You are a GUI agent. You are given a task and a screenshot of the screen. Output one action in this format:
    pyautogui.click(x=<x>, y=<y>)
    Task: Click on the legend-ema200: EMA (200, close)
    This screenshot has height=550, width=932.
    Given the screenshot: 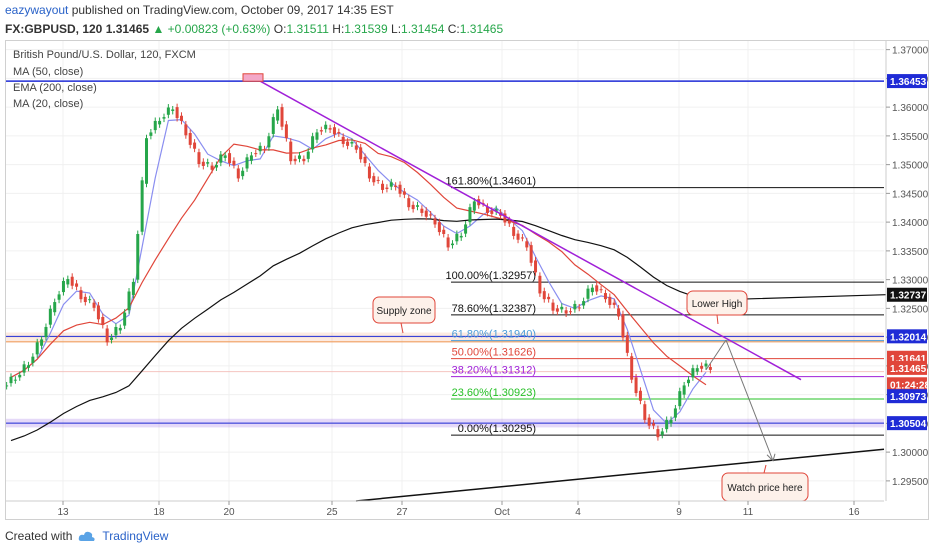 What is the action you would take?
    pyautogui.click(x=55, y=88)
    